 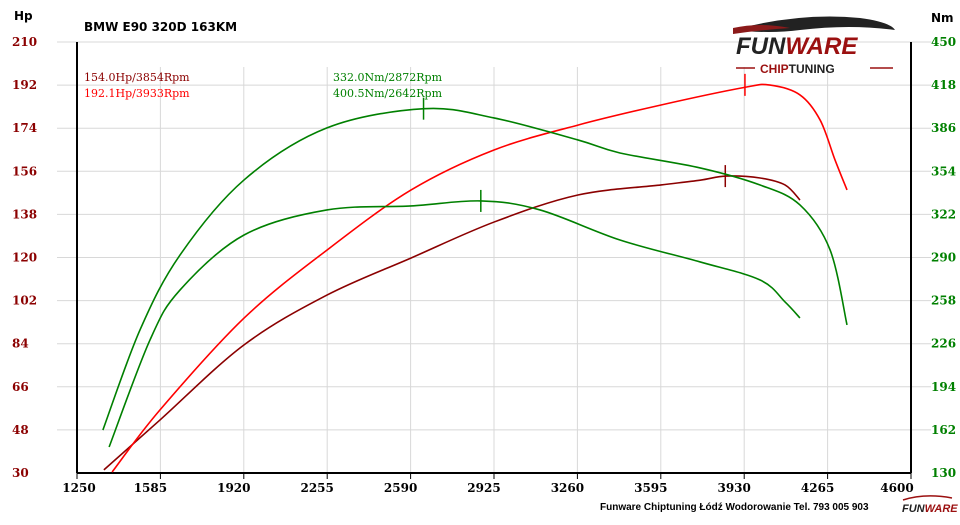 What do you see at coordinates (150, 488) in the screenshot?
I see `x-tick-label: 1585` at bounding box center [150, 488].